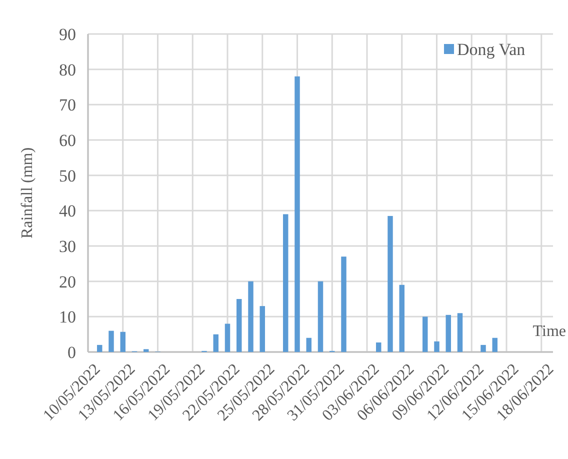  Describe the element at coordinates (491, 49) in the screenshot. I see `legend-label: Dong Van` at that location.